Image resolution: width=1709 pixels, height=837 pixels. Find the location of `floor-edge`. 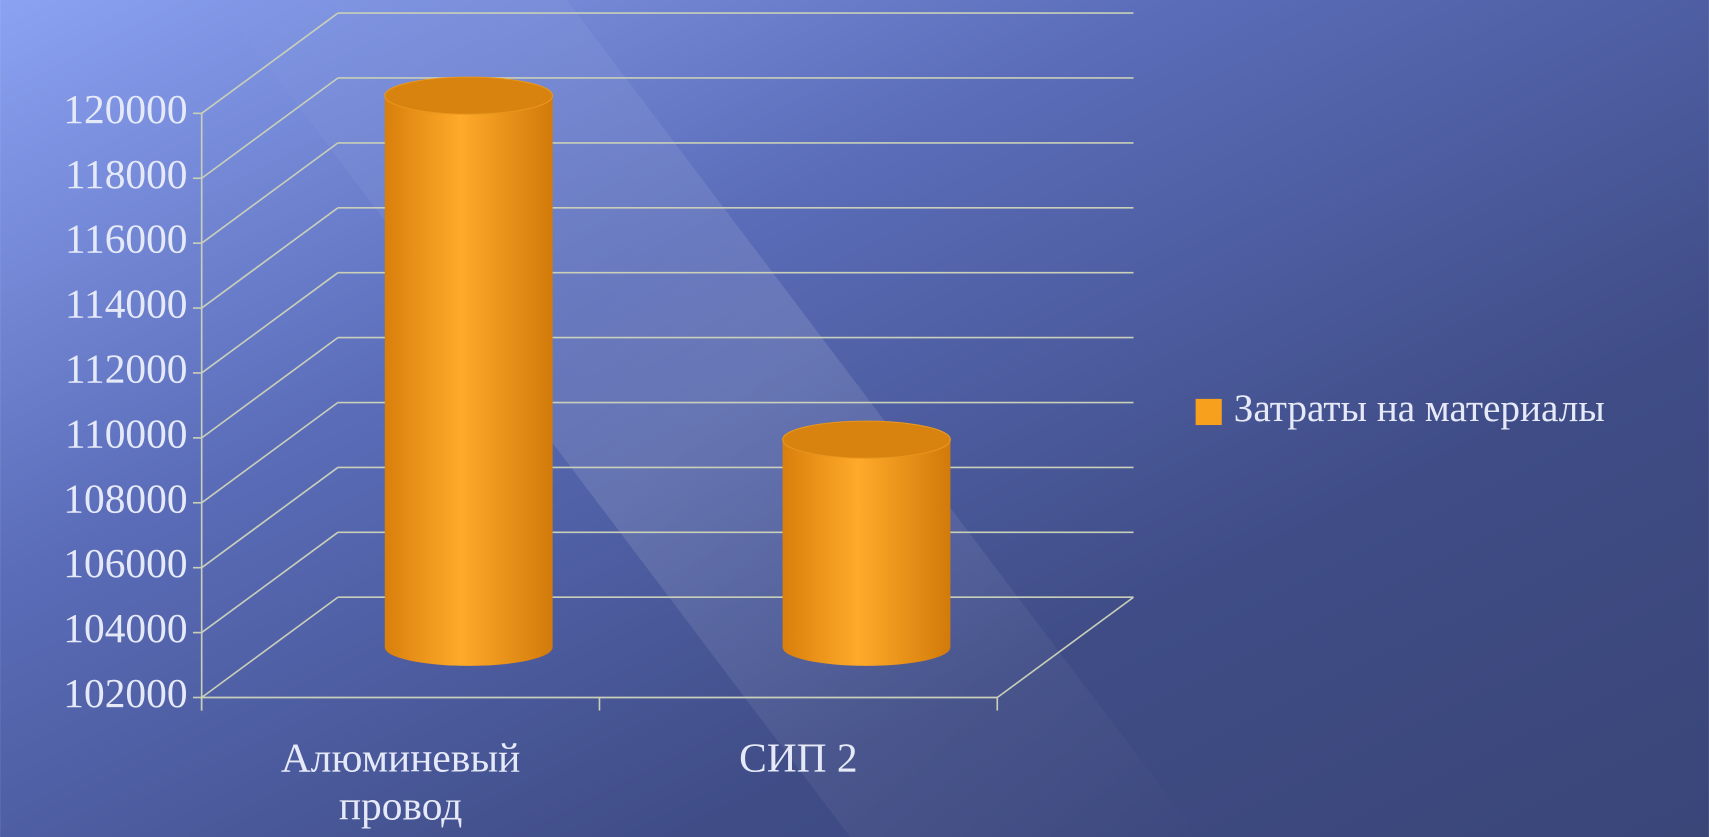

floor-edge is located at coordinates (1065, 647).